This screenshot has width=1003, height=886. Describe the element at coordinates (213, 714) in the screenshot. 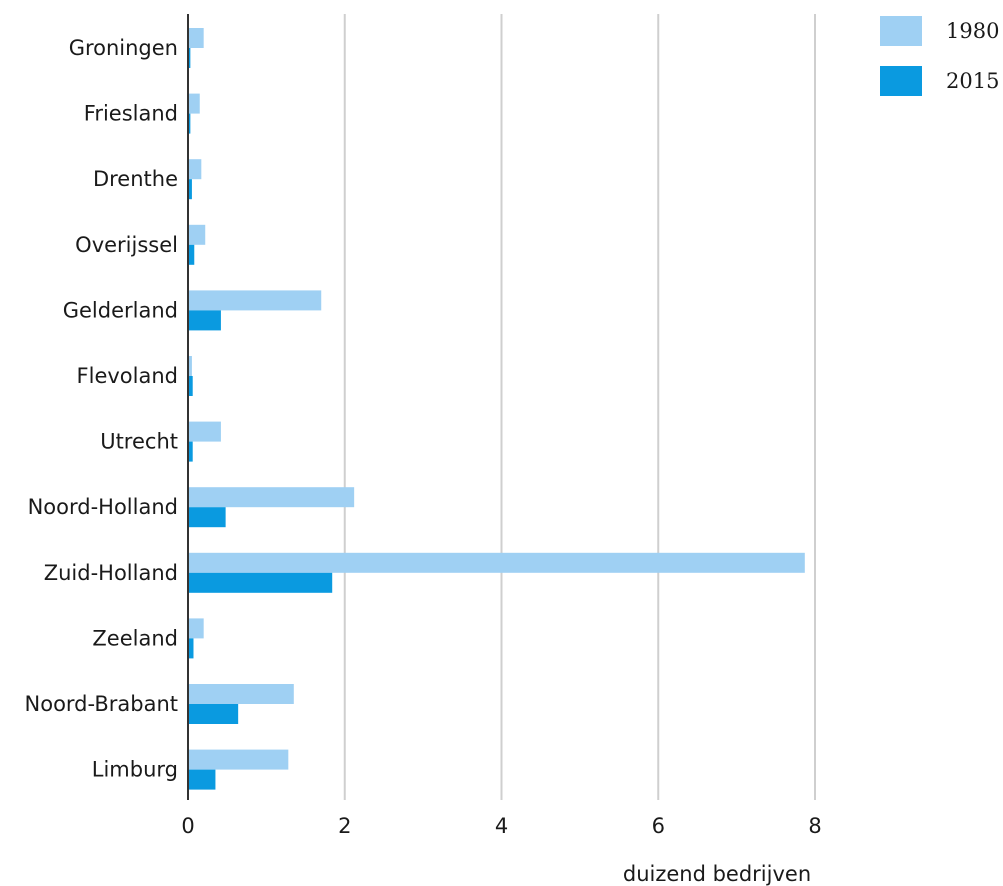

I see `bar-2015-noord-brabant` at that location.